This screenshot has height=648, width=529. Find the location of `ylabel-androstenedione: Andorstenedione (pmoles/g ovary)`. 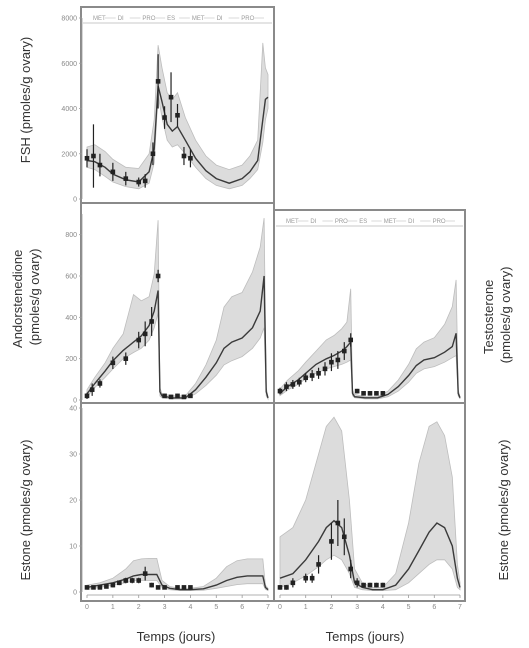

ylabel-androstenedione: Andorstenedione (pmoles/g ovary) is located at coordinates (26, 297).